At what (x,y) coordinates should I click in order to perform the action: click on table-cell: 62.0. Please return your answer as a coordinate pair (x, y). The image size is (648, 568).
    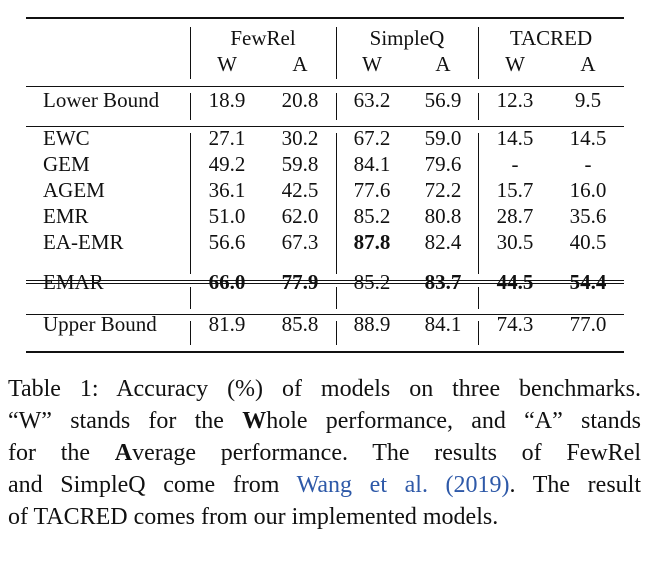
    Looking at the image, I should click on (300, 216).